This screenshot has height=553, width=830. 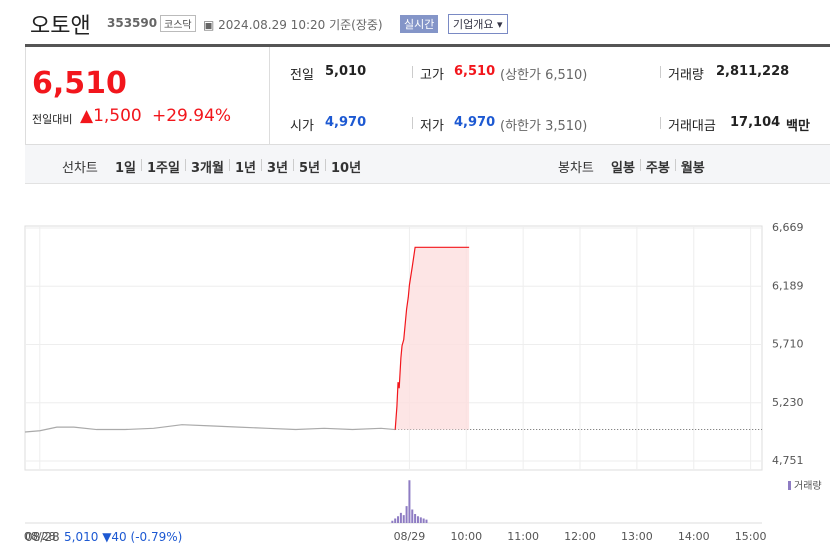 What do you see at coordinates (302, 126) in the screenshot?
I see `stat-label: 시가` at bounding box center [302, 126].